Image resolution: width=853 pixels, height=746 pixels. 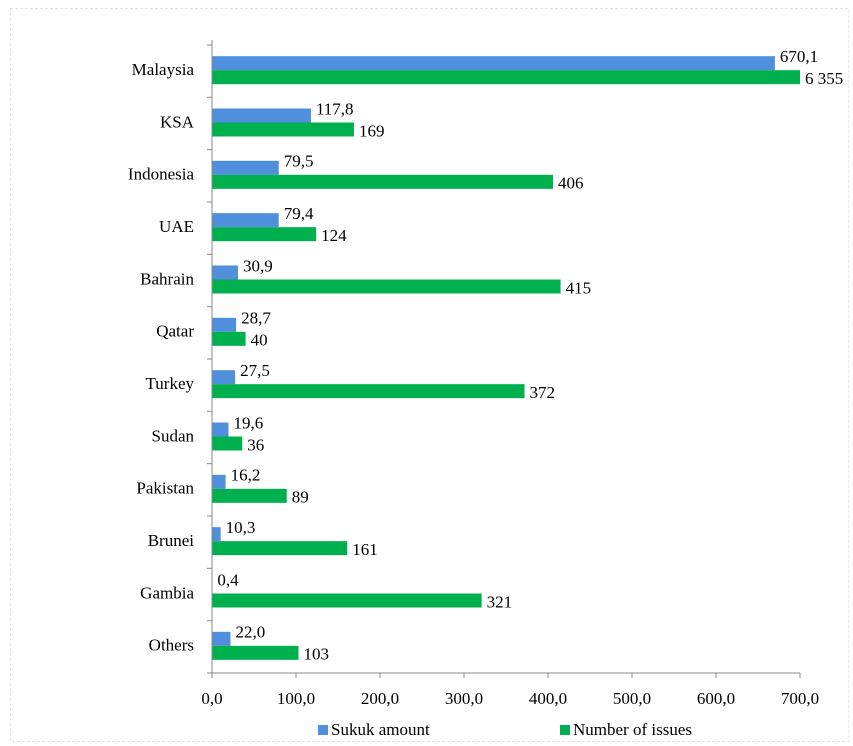 What do you see at coordinates (255, 444) in the screenshot?
I see `value-label: 36` at bounding box center [255, 444].